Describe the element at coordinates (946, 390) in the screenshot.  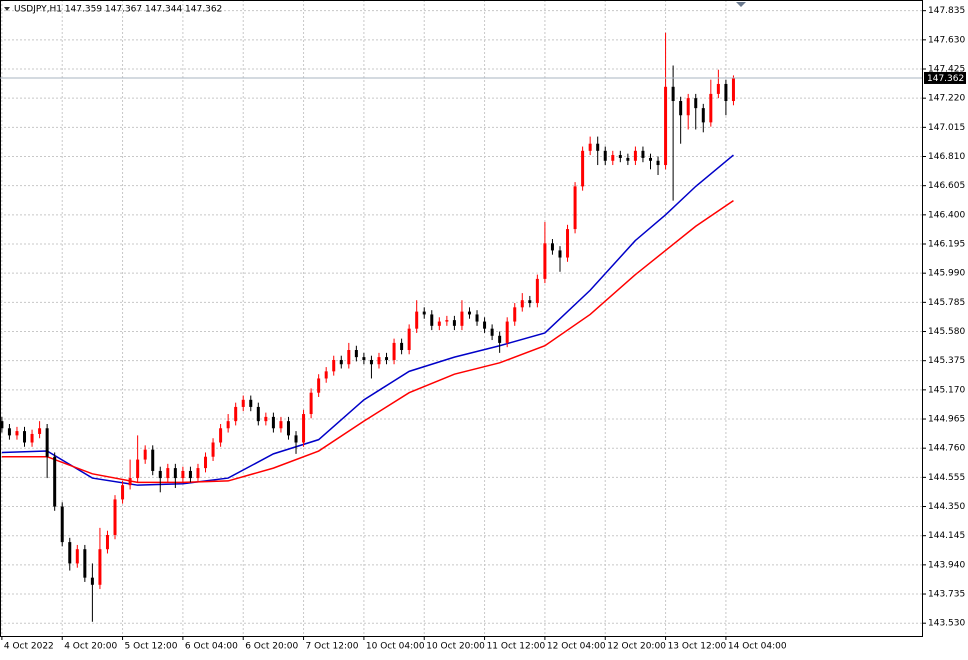
I see `y-tick-label: 145.170` at that location.